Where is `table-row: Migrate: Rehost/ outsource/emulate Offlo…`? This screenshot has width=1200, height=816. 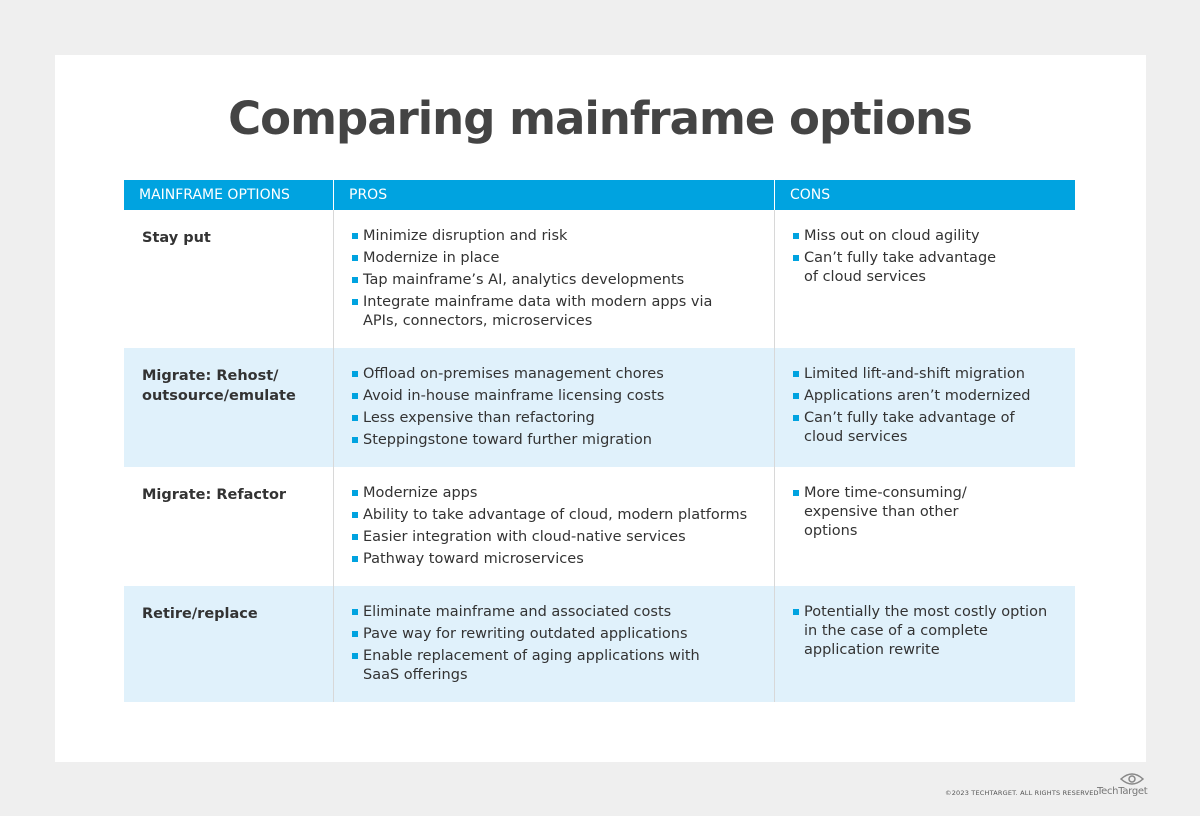
table-row: Migrate: Rehost/ outsource/emulate Offlo… is located at coordinates (599, 407).